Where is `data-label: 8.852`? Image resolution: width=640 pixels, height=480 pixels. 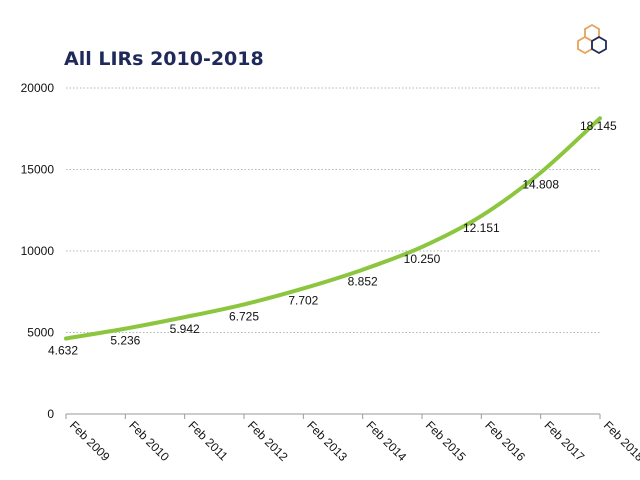 data-label: 8.852 is located at coordinates (363, 282).